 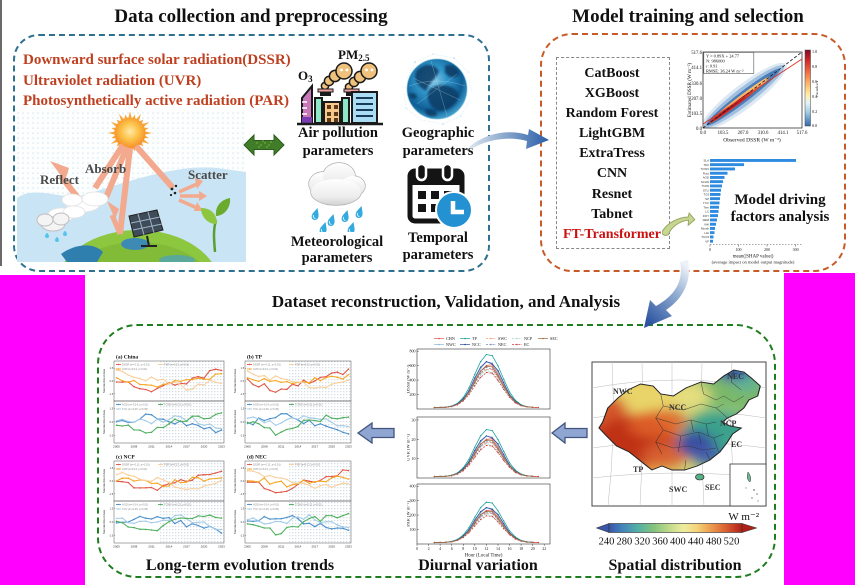 What do you see at coordinates (151, 447) in the screenshot?
I see `svg-text: 2011` at bounding box center [151, 447].